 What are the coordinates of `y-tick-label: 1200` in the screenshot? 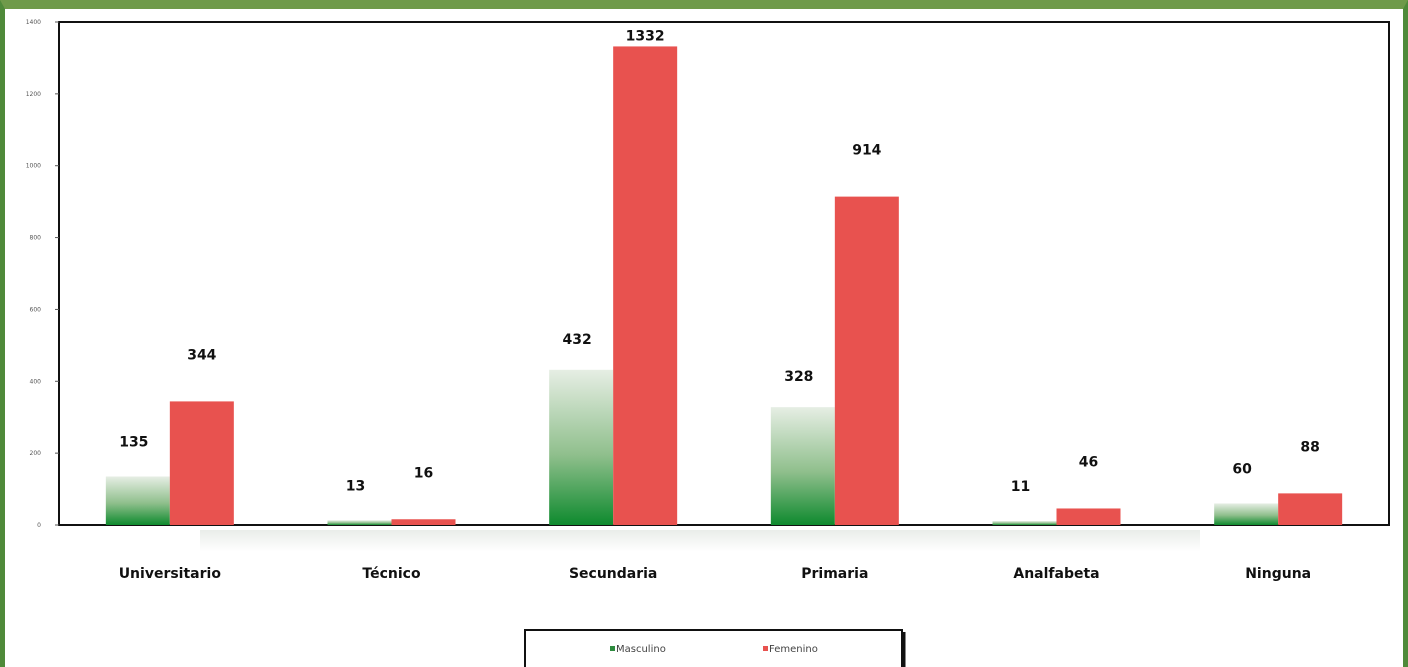 It's located at (33, 94).